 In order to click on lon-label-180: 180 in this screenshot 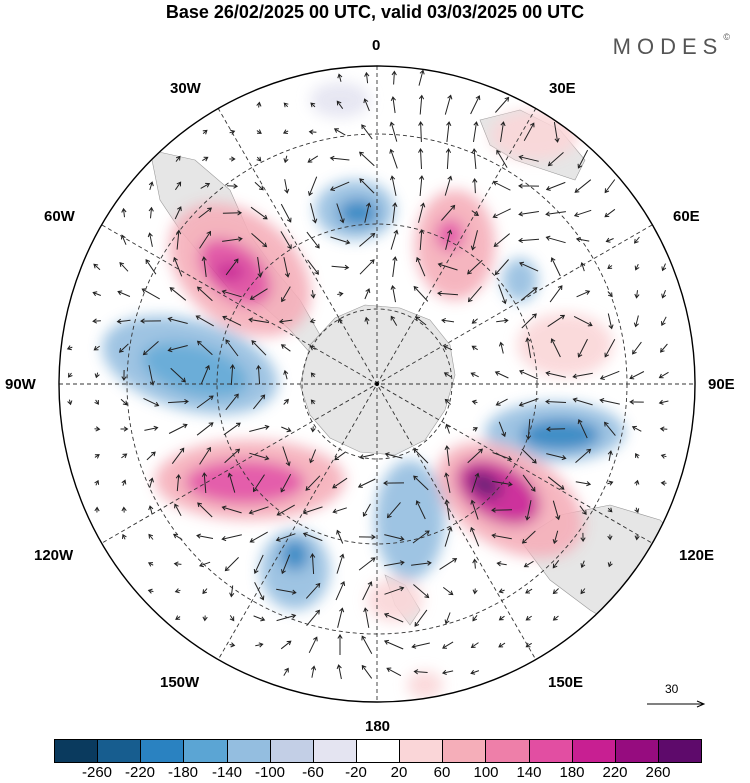, I will do `click(378, 726)`.